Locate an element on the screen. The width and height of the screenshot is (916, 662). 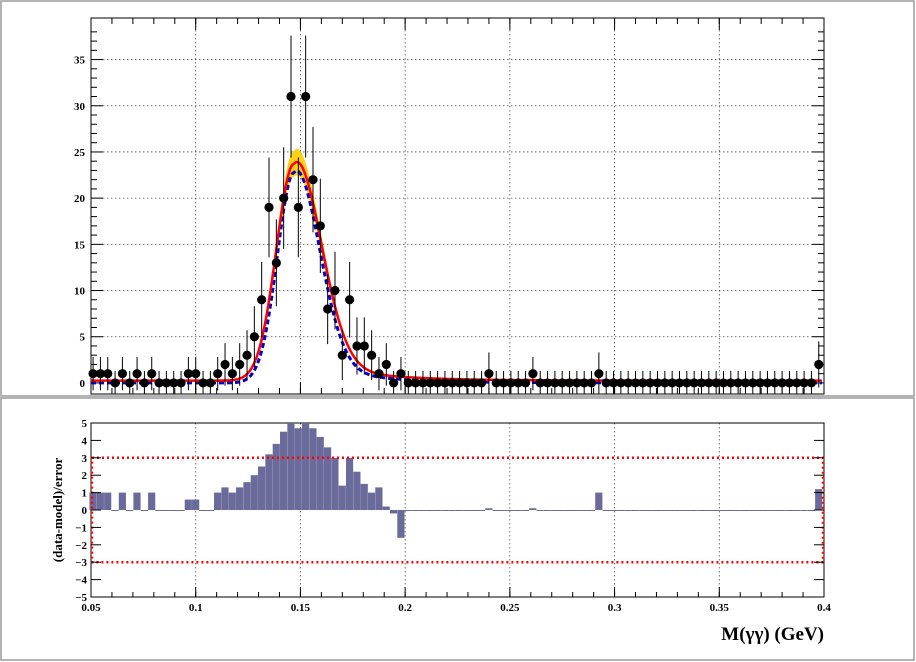
fit-y-tick-label: 5 is located at coordinates (83, 338).